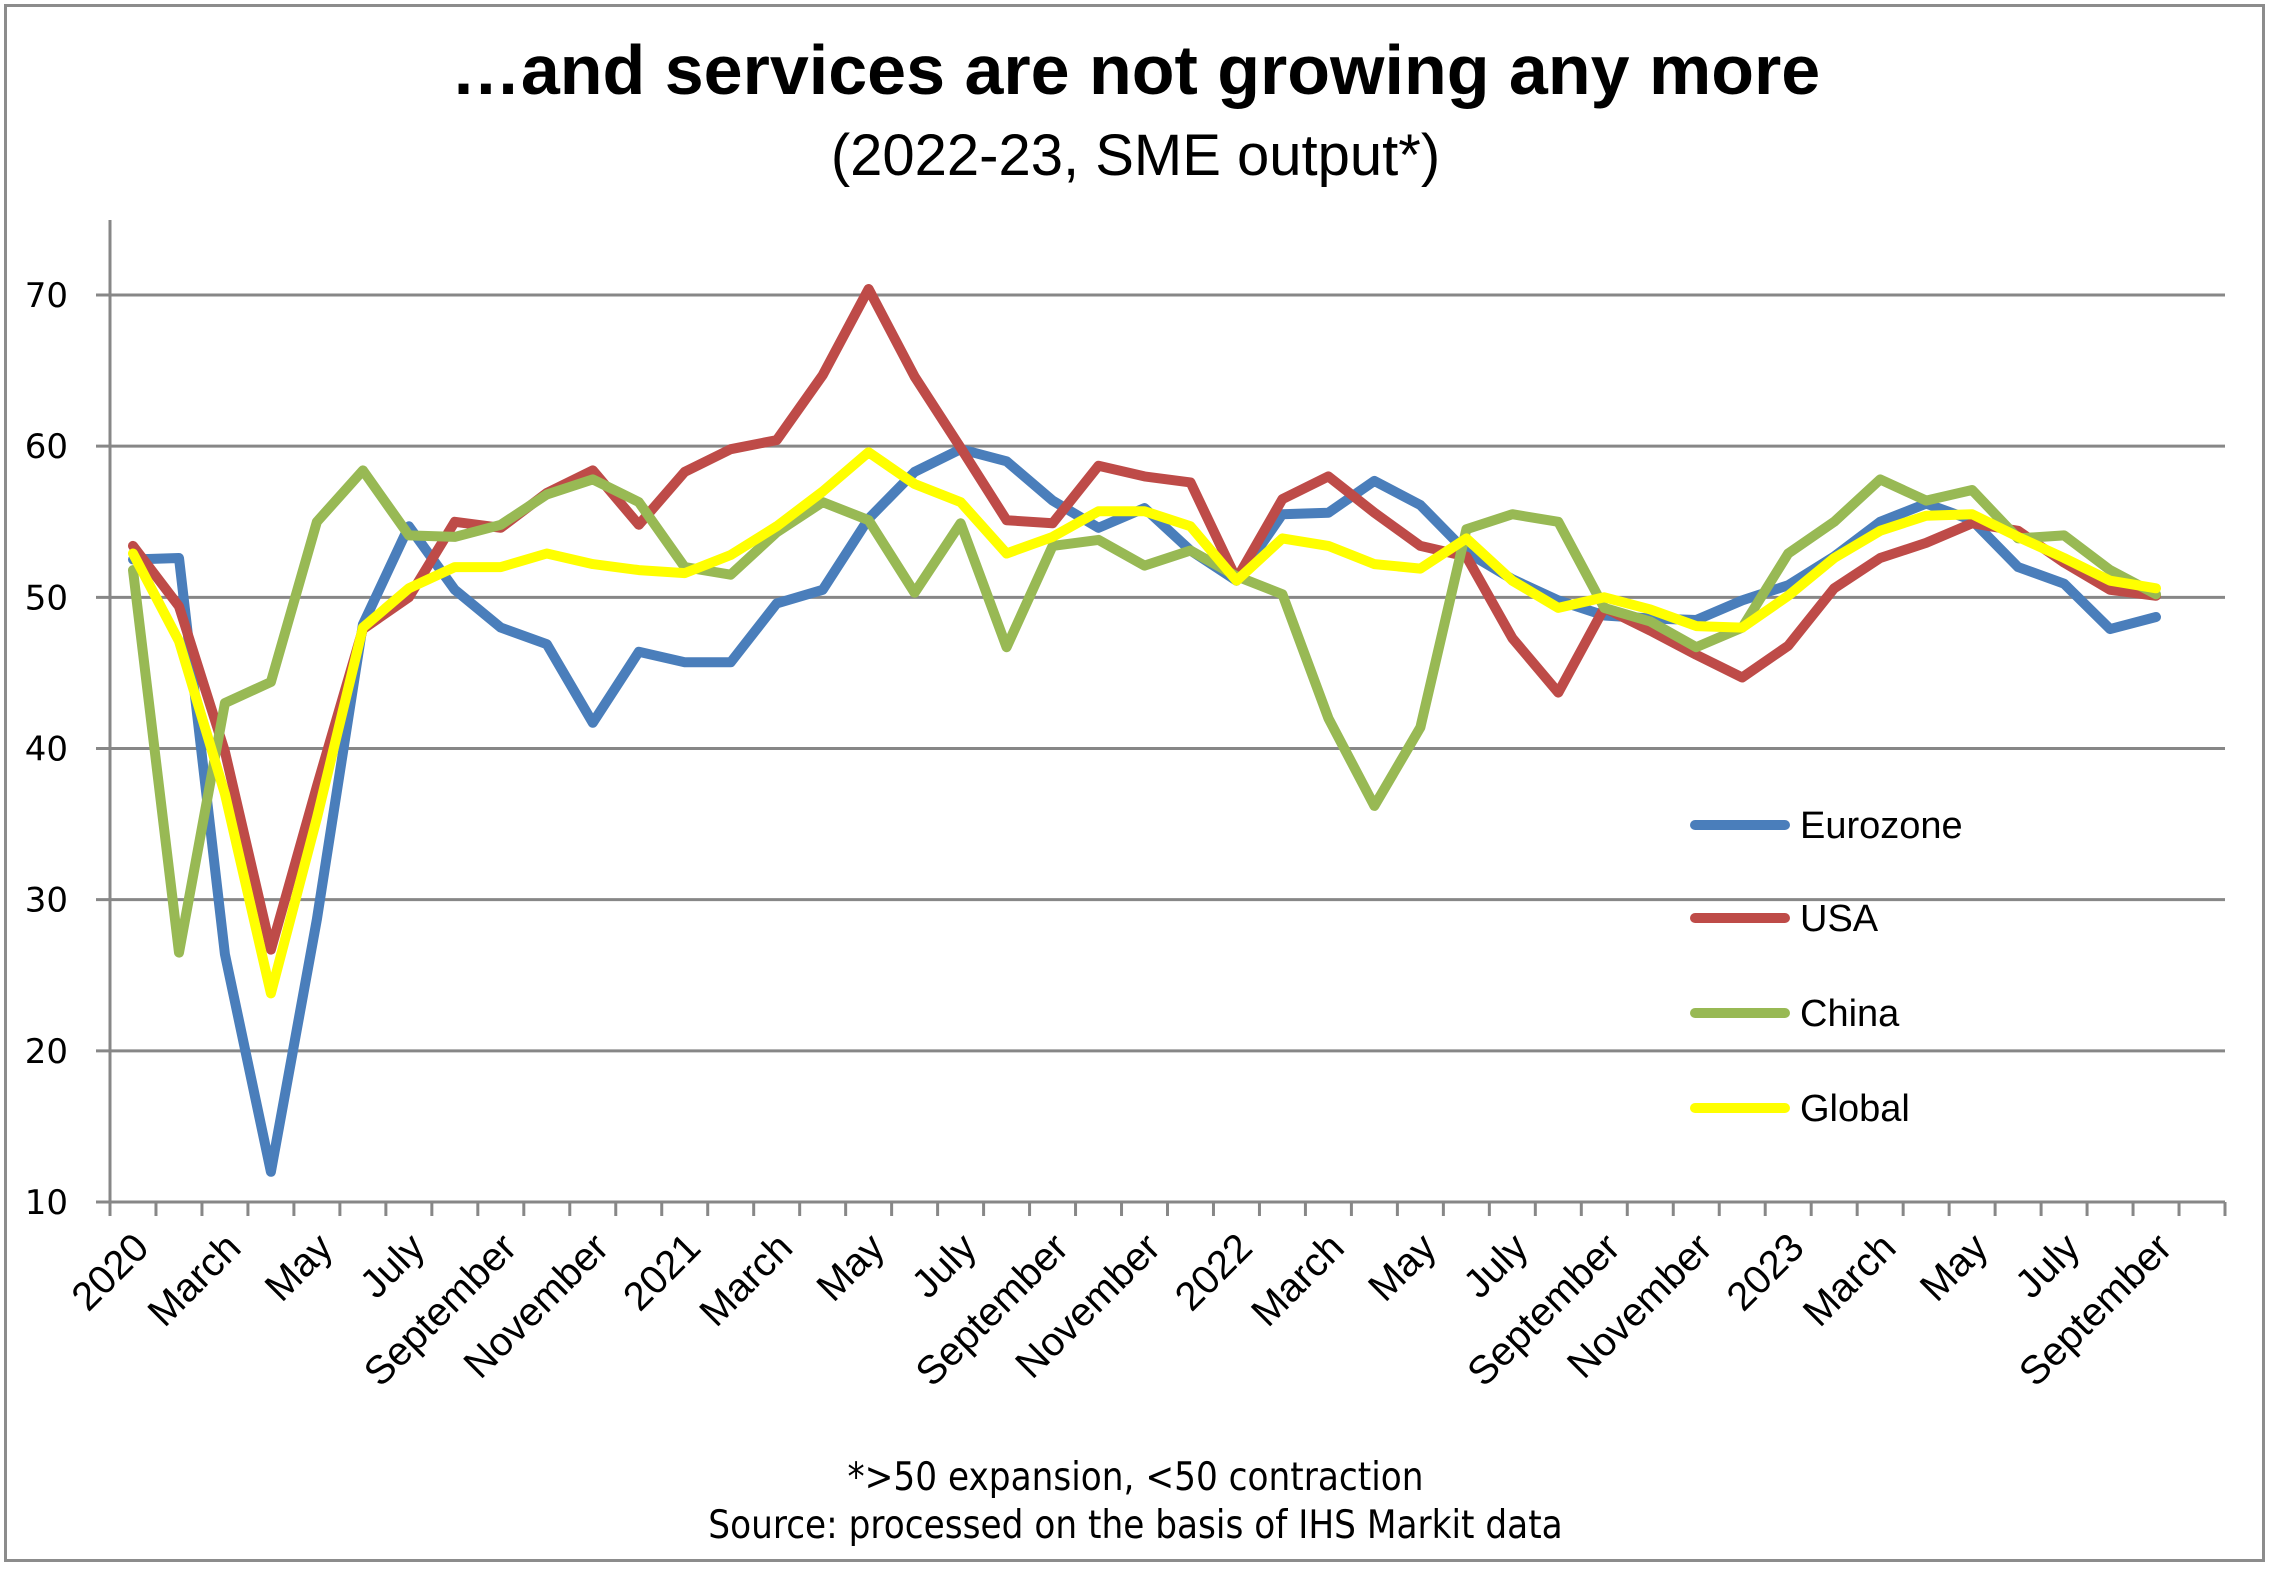 Image resolution: width=2271 pixels, height=1584 pixels. I want to click on y-tick-label: 50, so click(46, 598).